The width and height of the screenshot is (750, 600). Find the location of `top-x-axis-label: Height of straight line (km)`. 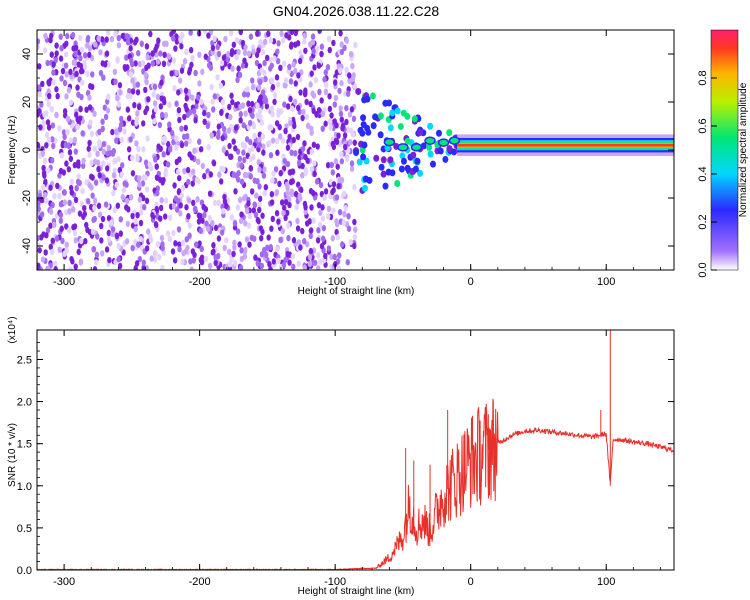

top-x-axis-label: Height of straight line (km) is located at coordinates (356, 291).